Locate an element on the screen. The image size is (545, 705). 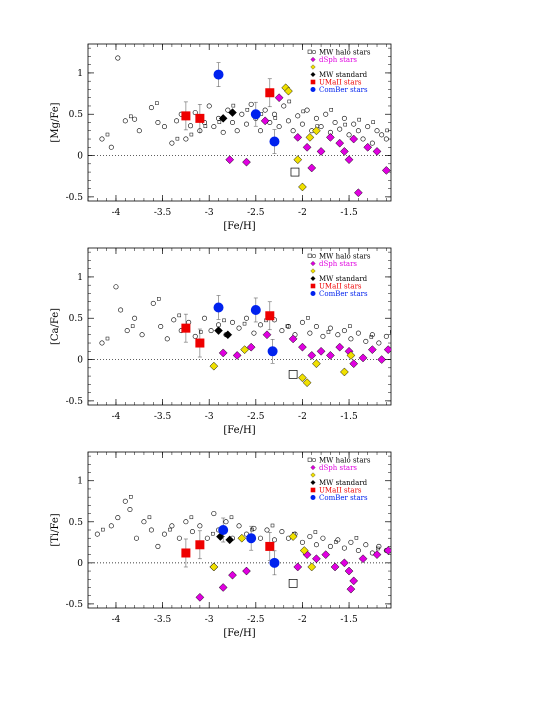
x-tick-label: -3 is located at coordinates (209, 213).